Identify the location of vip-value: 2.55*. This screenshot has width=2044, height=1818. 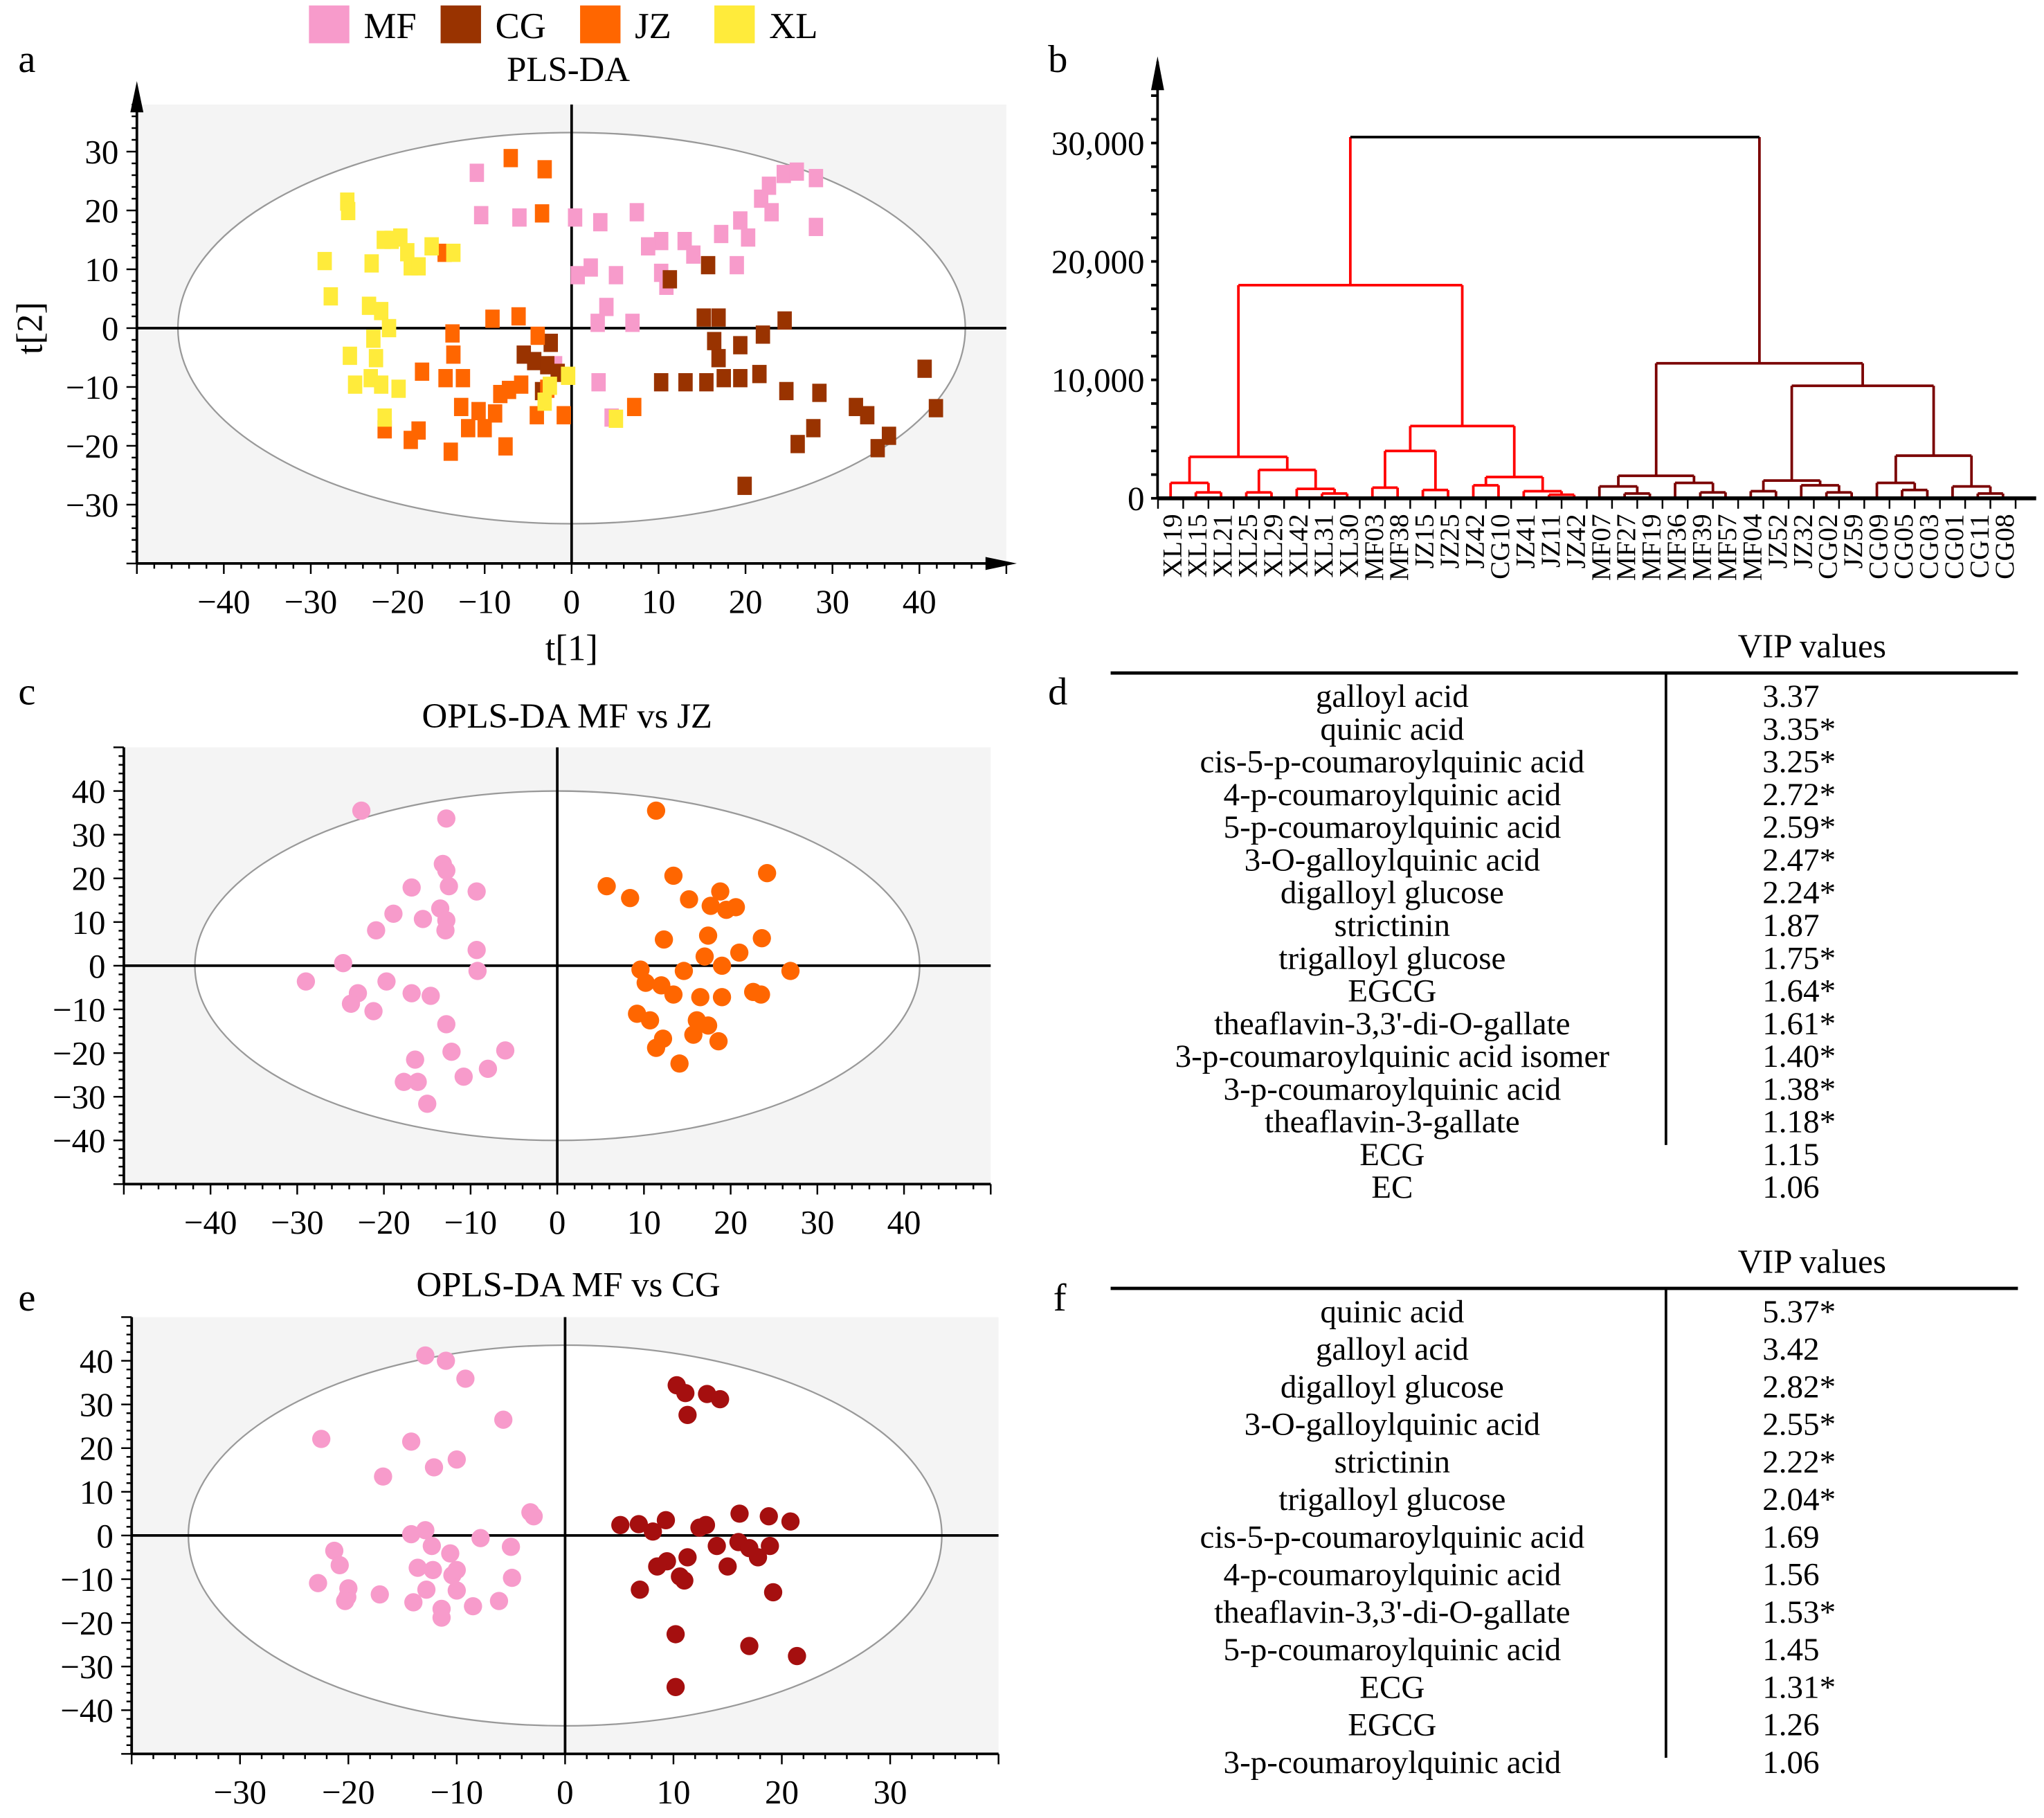
(1799, 1425).